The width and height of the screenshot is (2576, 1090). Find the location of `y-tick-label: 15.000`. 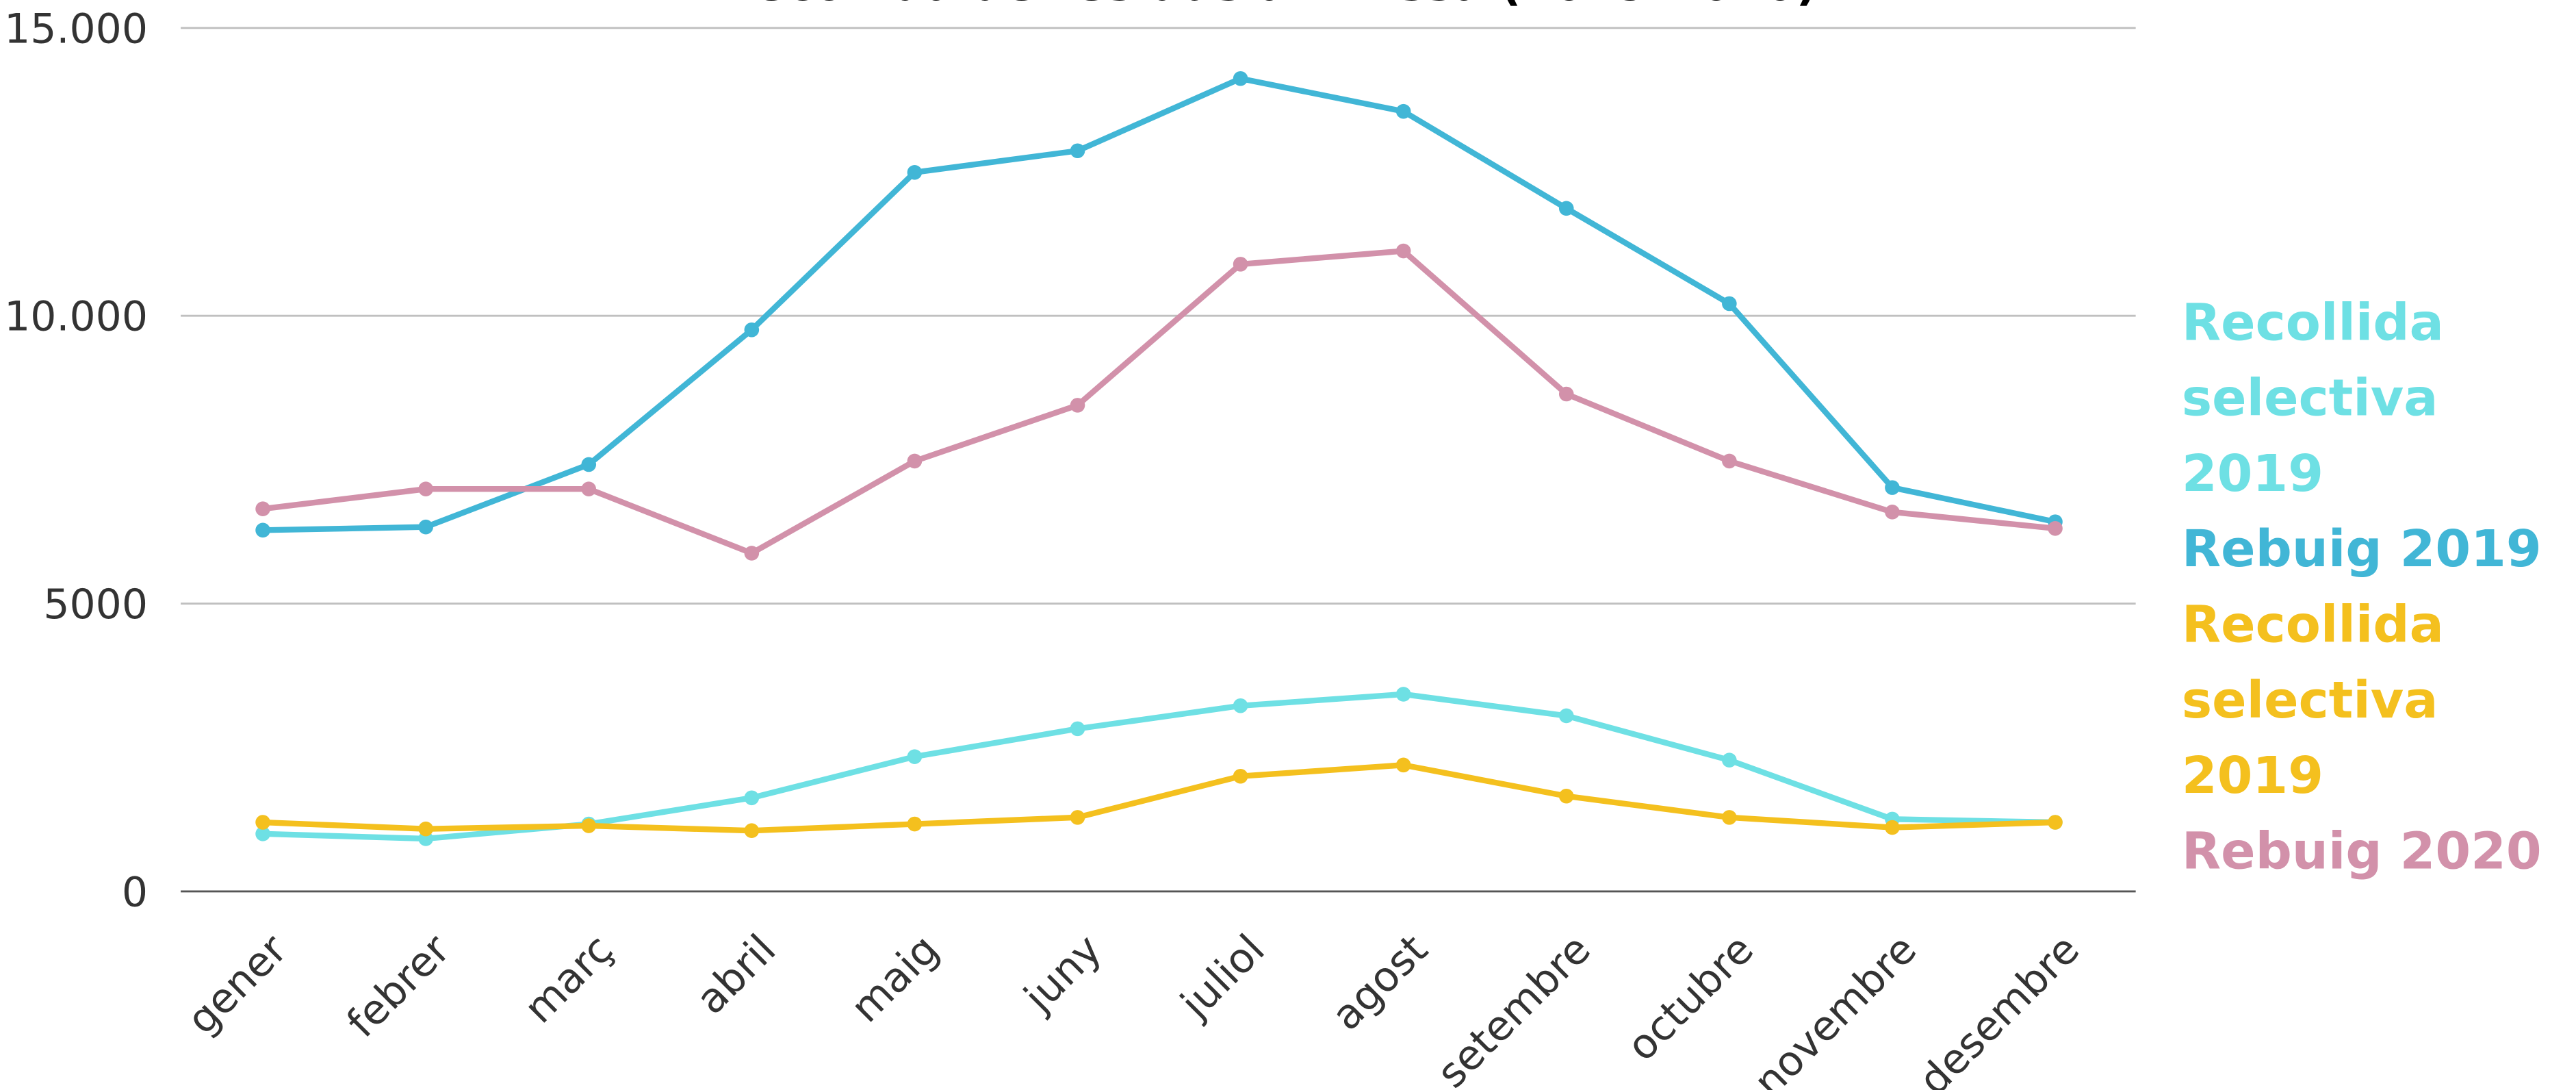

y-tick-label: 15.000 is located at coordinates (76, 29).